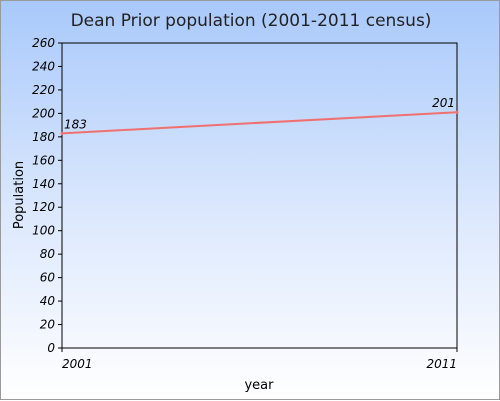 The width and height of the screenshot is (500, 401). I want to click on y-tick-label: 40, so click(48, 301).